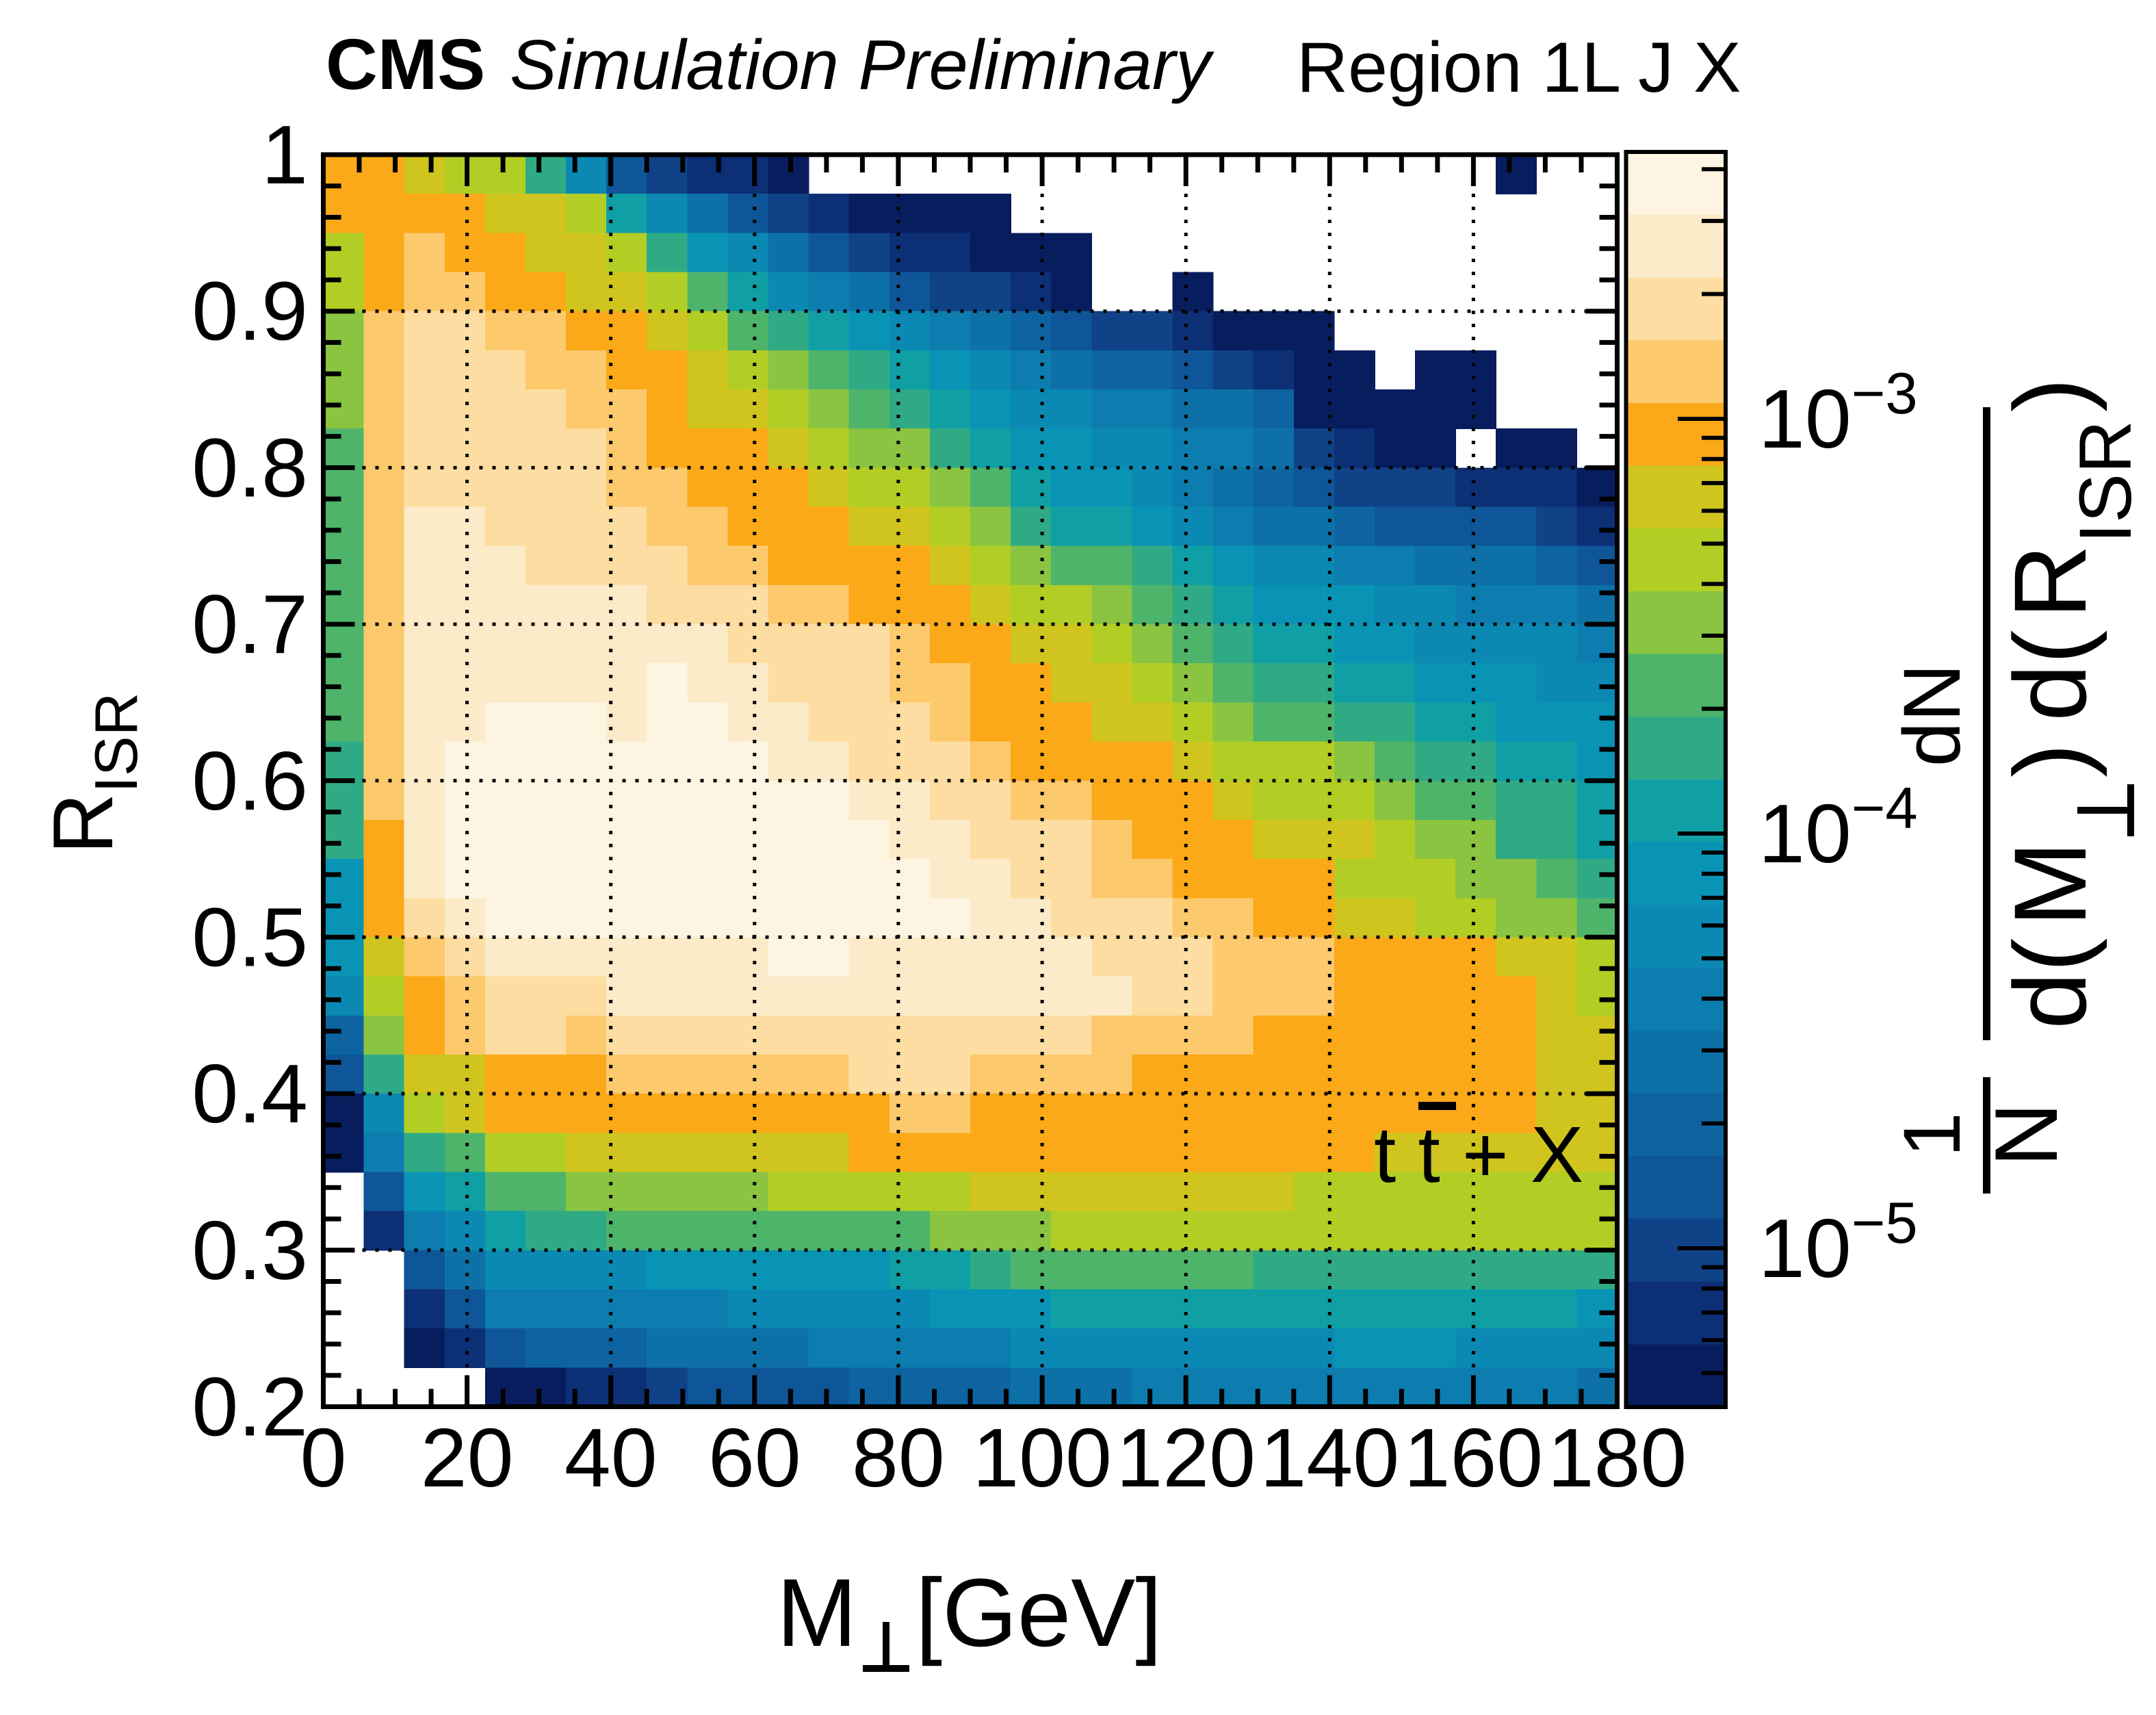 Image resolution: width=2156 pixels, height=1715 pixels. Describe the element at coordinates (250, 311) in the screenshot. I see `svg-text: 0.9` at that location.